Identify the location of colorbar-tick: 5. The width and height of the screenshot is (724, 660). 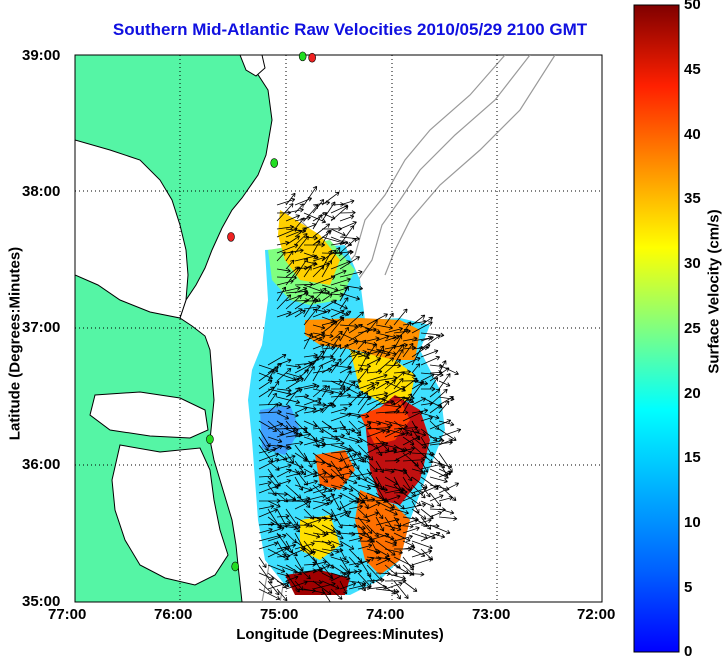
(688, 587).